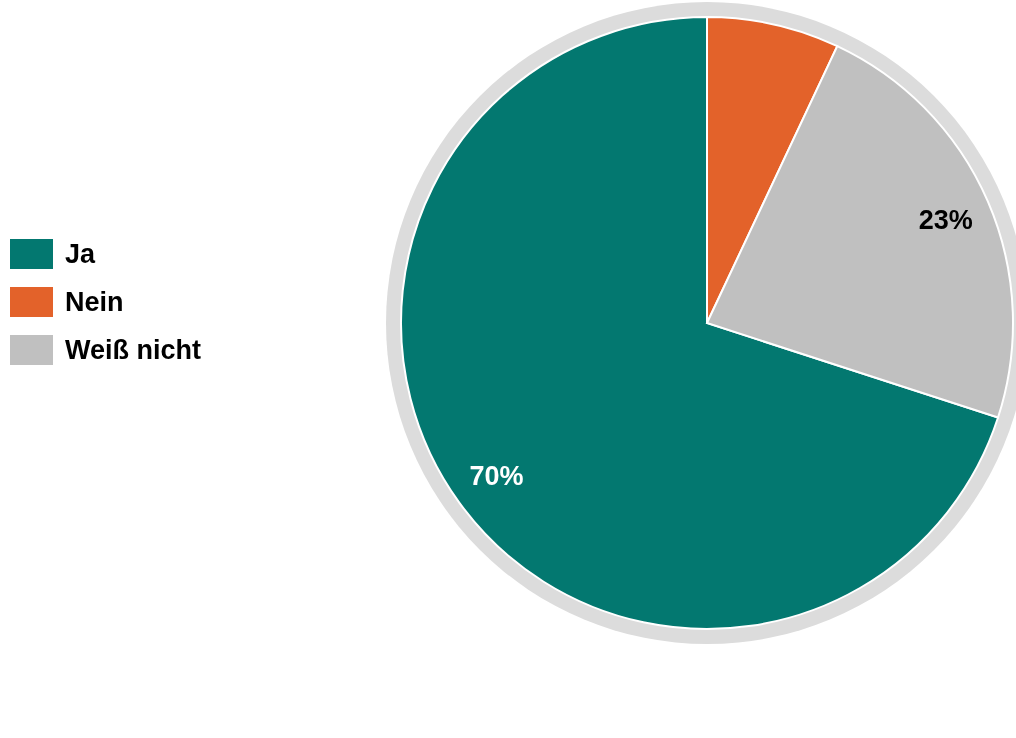  I want to click on legend-label: Weiß nicht, so click(133, 350).